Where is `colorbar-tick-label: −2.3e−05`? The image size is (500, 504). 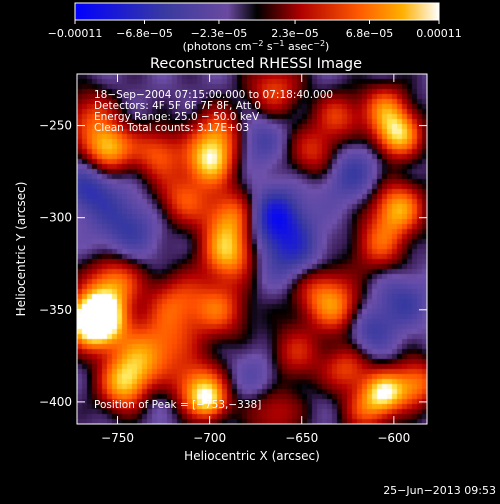
colorbar-tick-label: −2.3e−05 is located at coordinates (219, 33).